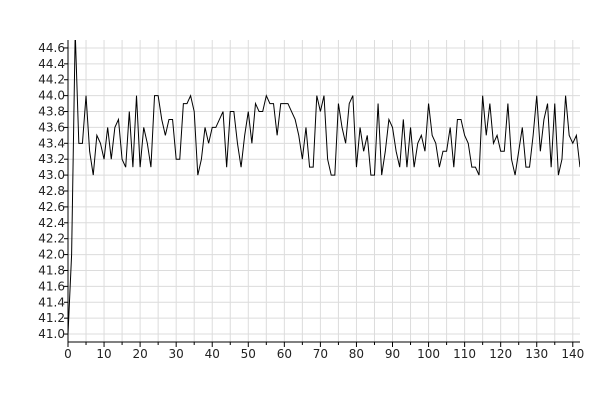 The width and height of the screenshot is (600, 400). What do you see at coordinates (428, 354) in the screenshot?
I see `x-tick-label: 100` at bounding box center [428, 354].